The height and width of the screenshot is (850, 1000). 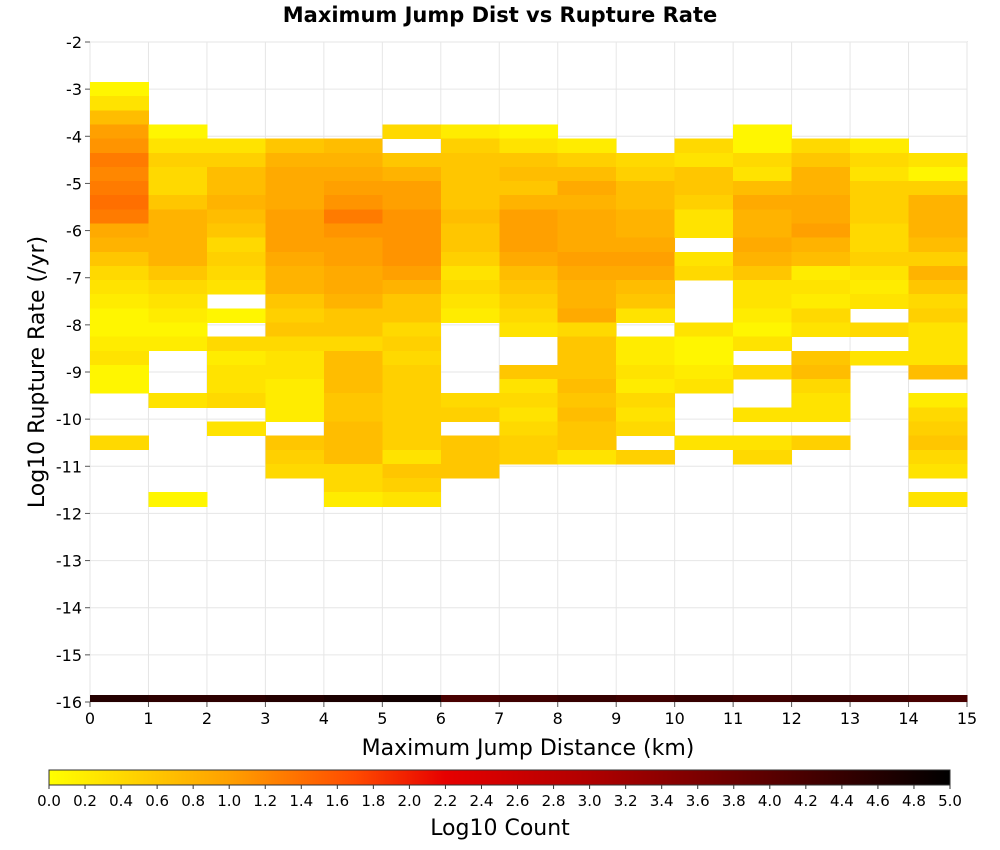 What do you see at coordinates (73, 372) in the screenshot?
I see `y-axis-ticks: -2 -3 -4 -5 -6 -7 -8 -9 -10 -11 -12 -13 -14 -15 -16` at bounding box center [73, 372].